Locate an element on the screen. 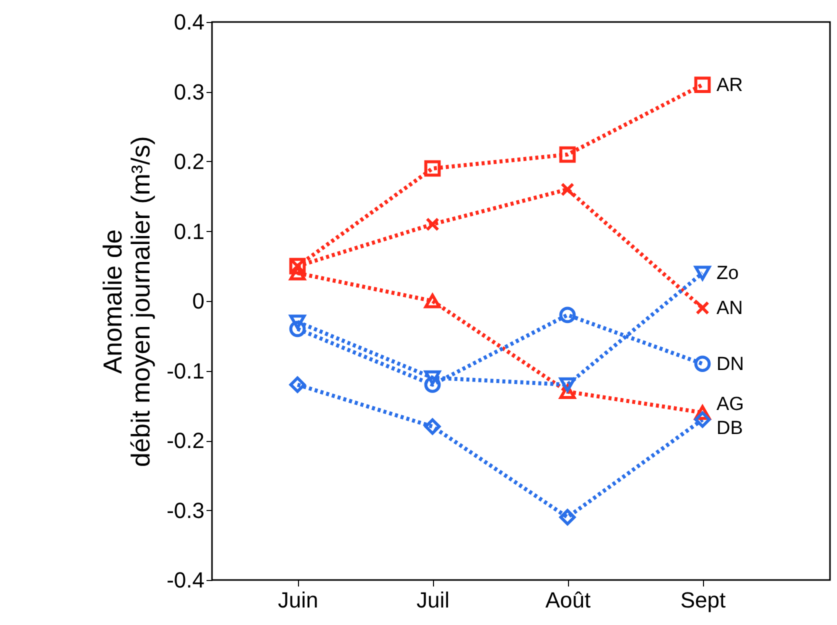 Image resolution: width=837 pixels, height=625 pixels. y-tick-label: -0.4 is located at coordinates (185, 580).